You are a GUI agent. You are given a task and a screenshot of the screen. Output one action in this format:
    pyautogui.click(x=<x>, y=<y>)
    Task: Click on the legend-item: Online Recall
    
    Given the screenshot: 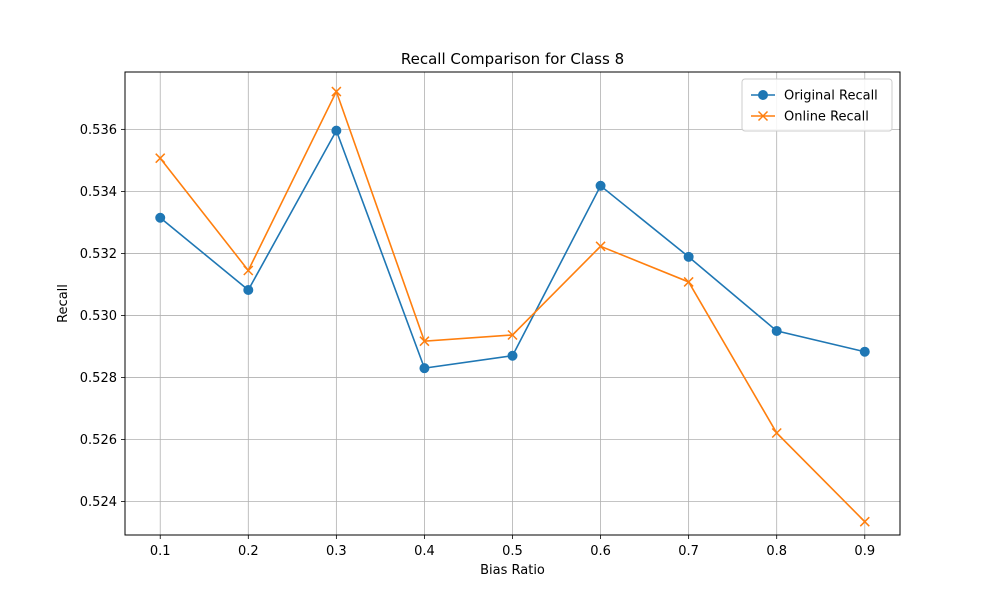 What is the action you would take?
    pyautogui.click(x=810, y=117)
    